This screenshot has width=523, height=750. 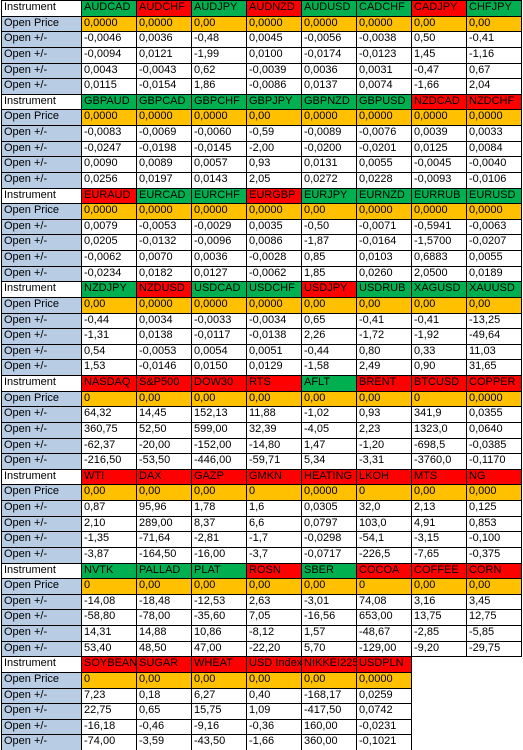 I want to click on open-change-value: -152,00, so click(x=219, y=446).